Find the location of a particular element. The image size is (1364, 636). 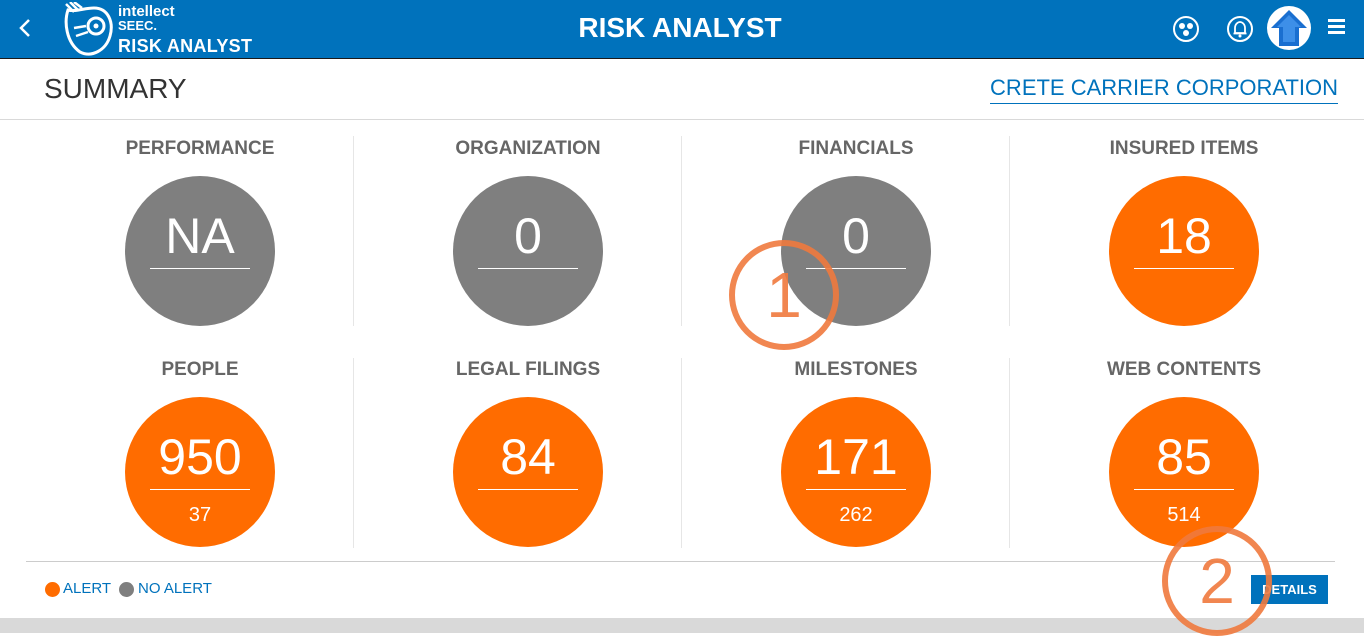

card-title: FINANCIALS is located at coordinates (856, 148).